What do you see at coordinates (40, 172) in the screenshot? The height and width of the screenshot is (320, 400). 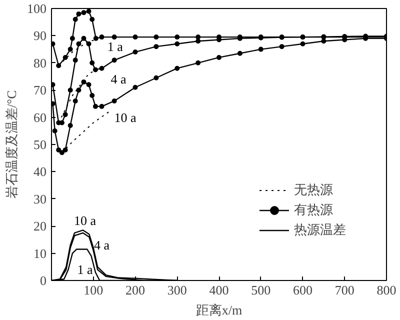 I see `y-tick-label: 40` at bounding box center [40, 172].